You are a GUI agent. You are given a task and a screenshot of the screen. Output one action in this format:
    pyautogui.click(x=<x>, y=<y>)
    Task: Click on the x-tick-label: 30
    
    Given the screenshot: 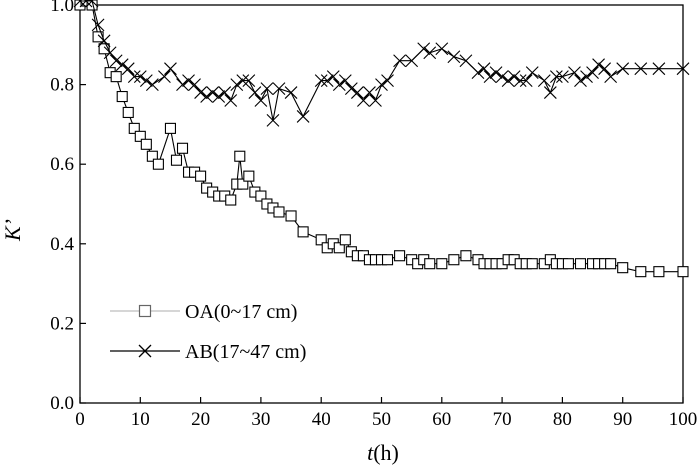 What is the action you would take?
    pyautogui.click(x=260, y=419)
    